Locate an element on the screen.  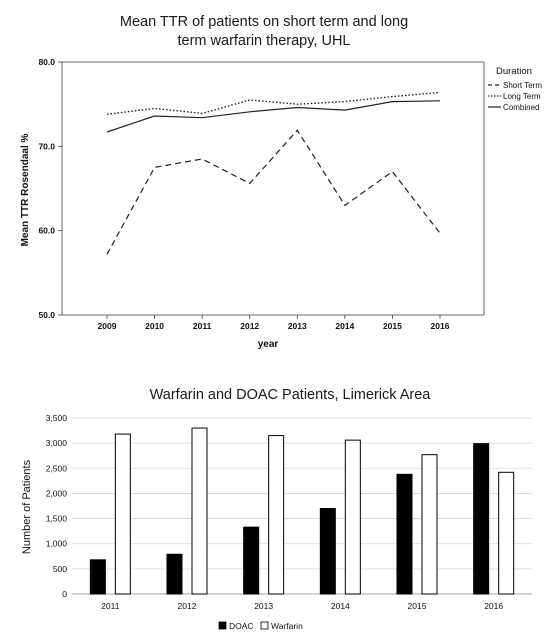
ttr-x-axis-label: year is located at coordinates (268, 344).